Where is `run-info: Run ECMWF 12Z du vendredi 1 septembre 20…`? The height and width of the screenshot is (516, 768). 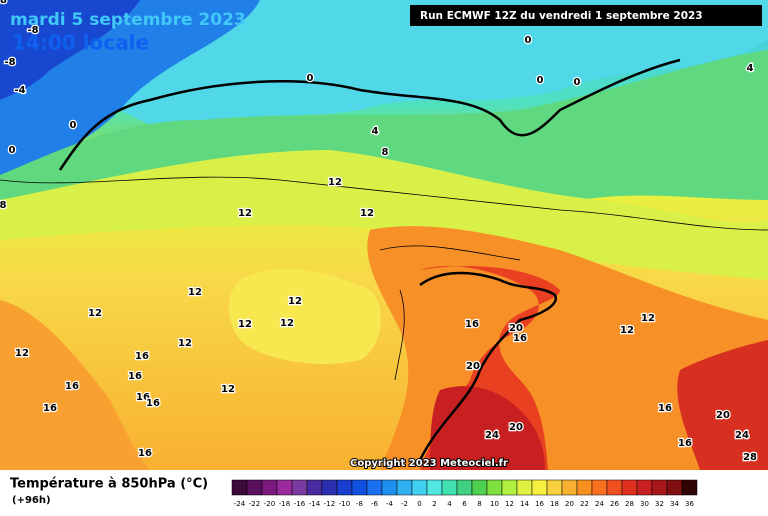
run-info: Run ECMWF 12Z du vendredi 1 septembre 20… is located at coordinates (561, 16).